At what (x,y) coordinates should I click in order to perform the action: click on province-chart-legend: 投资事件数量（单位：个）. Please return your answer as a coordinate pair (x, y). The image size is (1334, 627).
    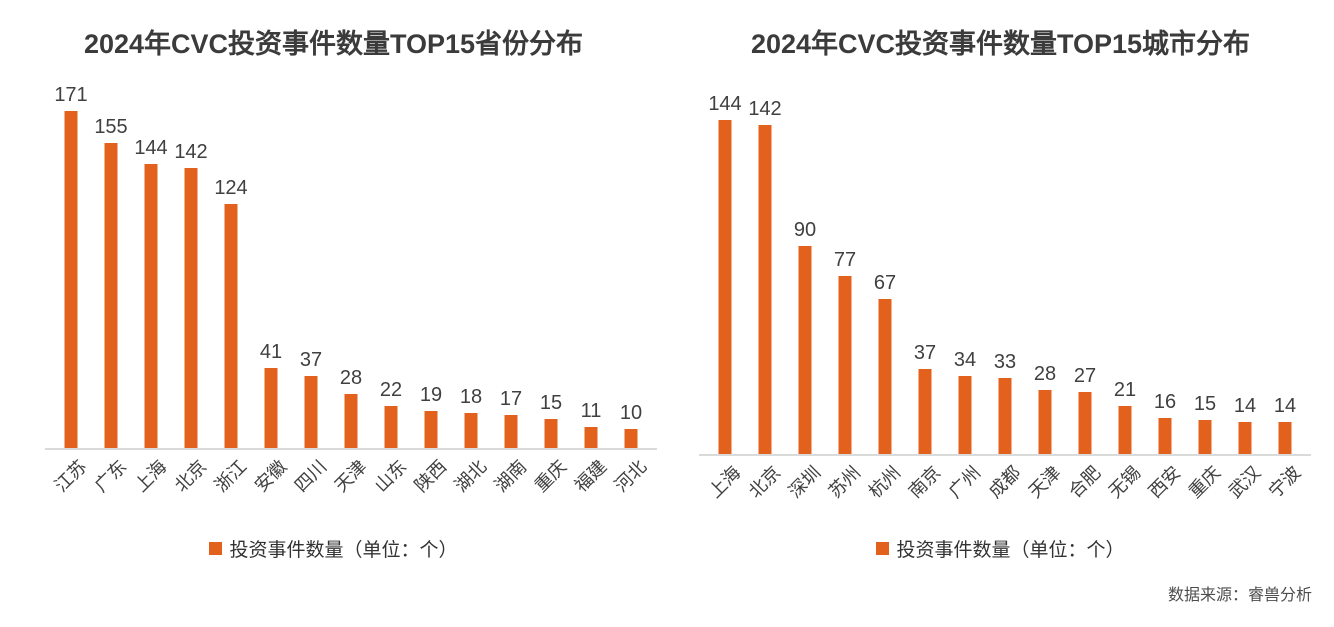
    Looking at the image, I should click on (333, 548).